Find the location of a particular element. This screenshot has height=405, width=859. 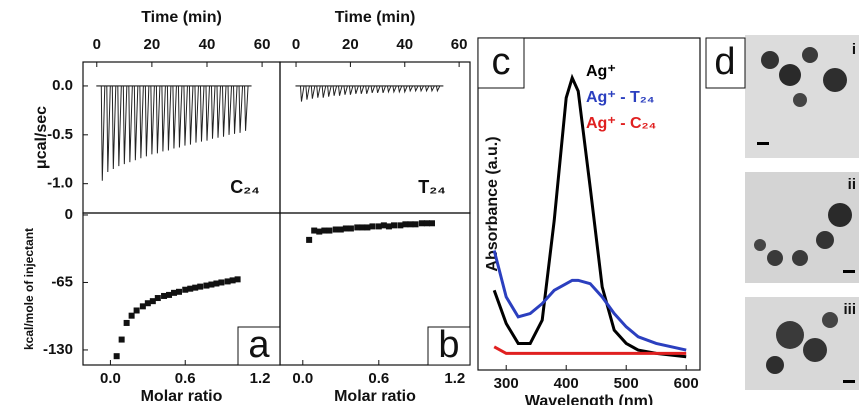

x-tick-label: 400 is located at coordinates (566, 383).